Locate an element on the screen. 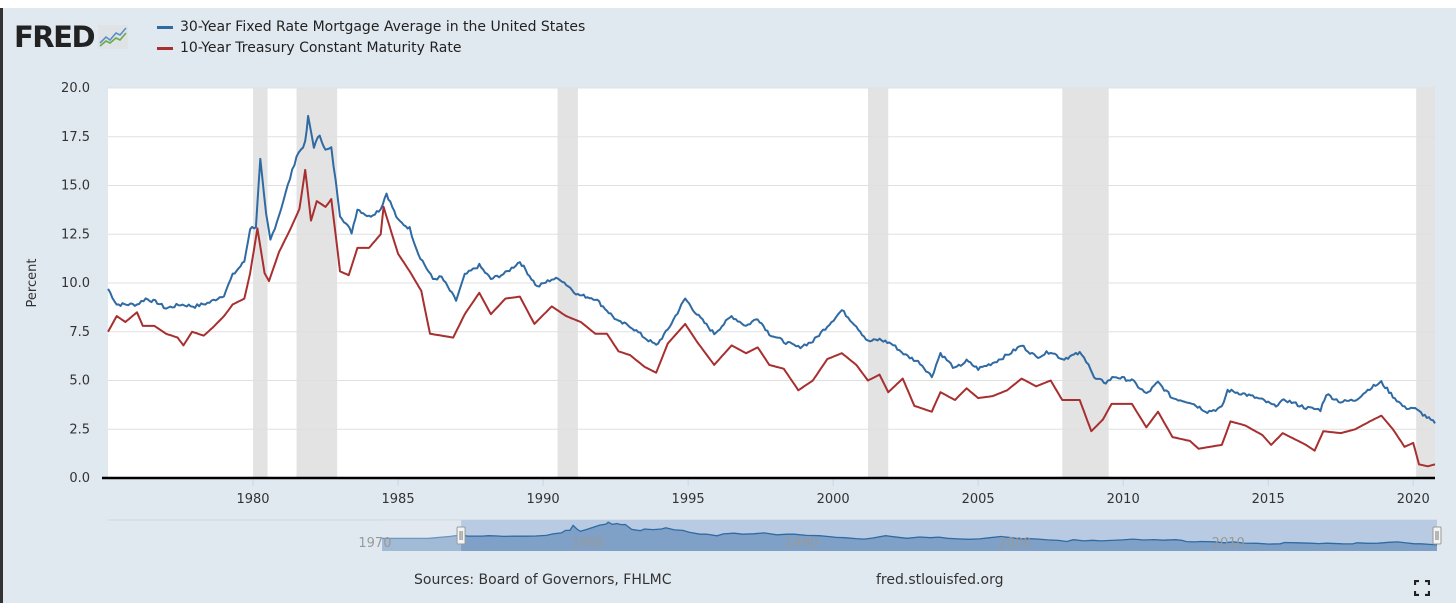 The image size is (1456, 603). navigator-unselected-mask is located at coordinates (422, 535).